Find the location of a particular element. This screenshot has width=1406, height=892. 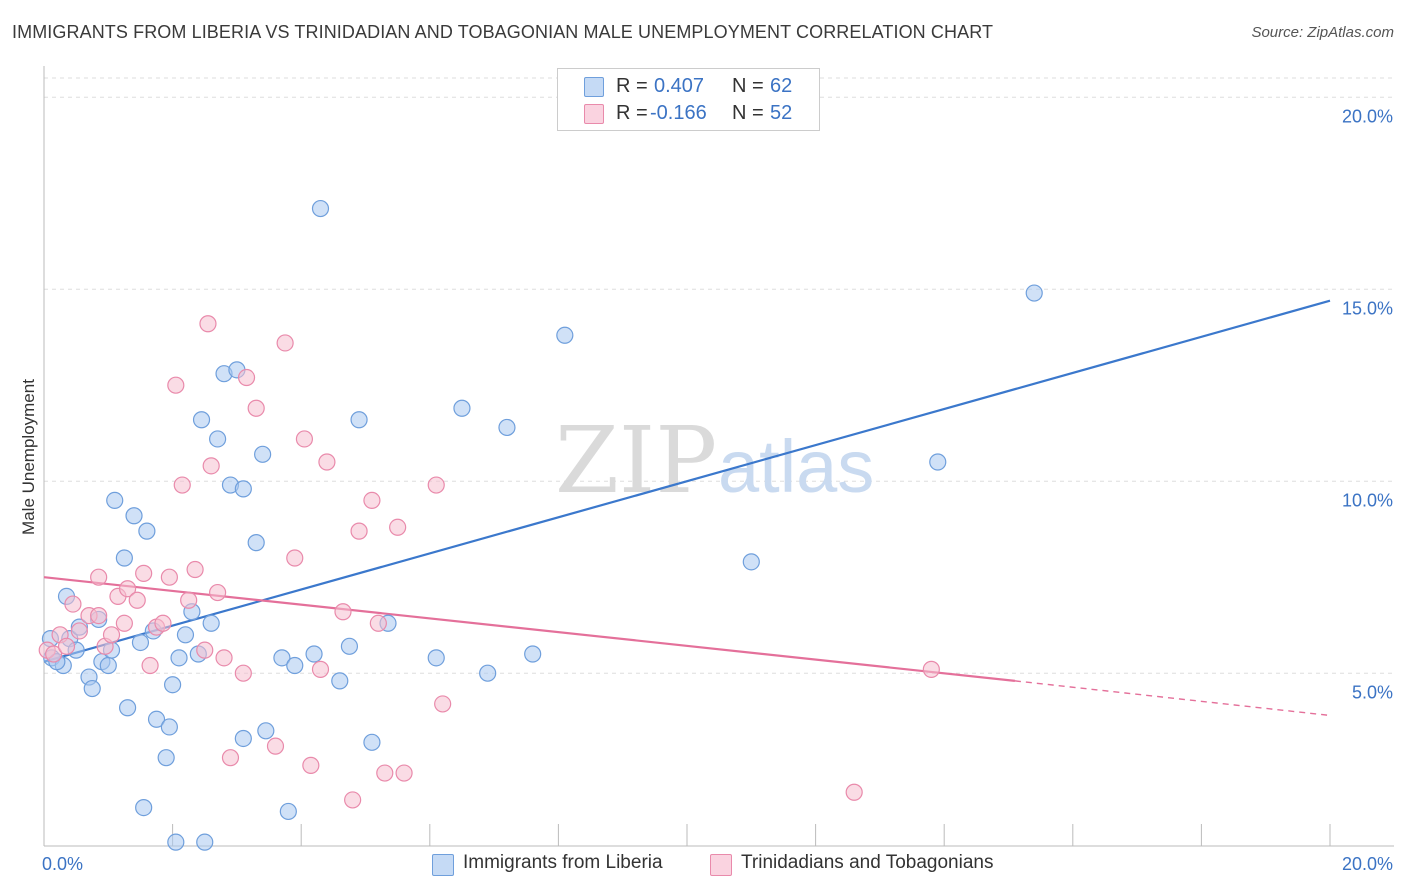

bottom-legend-trinidad: Trinidadians and Tobagonians is located at coordinates (867, 862).